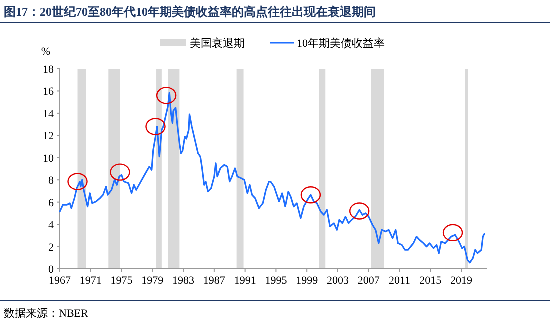 Image resolution: width=550 pixels, height=327 pixels. Describe the element at coordinates (462, 281) in the screenshot. I see `x-tick-label: 2019` at that location.